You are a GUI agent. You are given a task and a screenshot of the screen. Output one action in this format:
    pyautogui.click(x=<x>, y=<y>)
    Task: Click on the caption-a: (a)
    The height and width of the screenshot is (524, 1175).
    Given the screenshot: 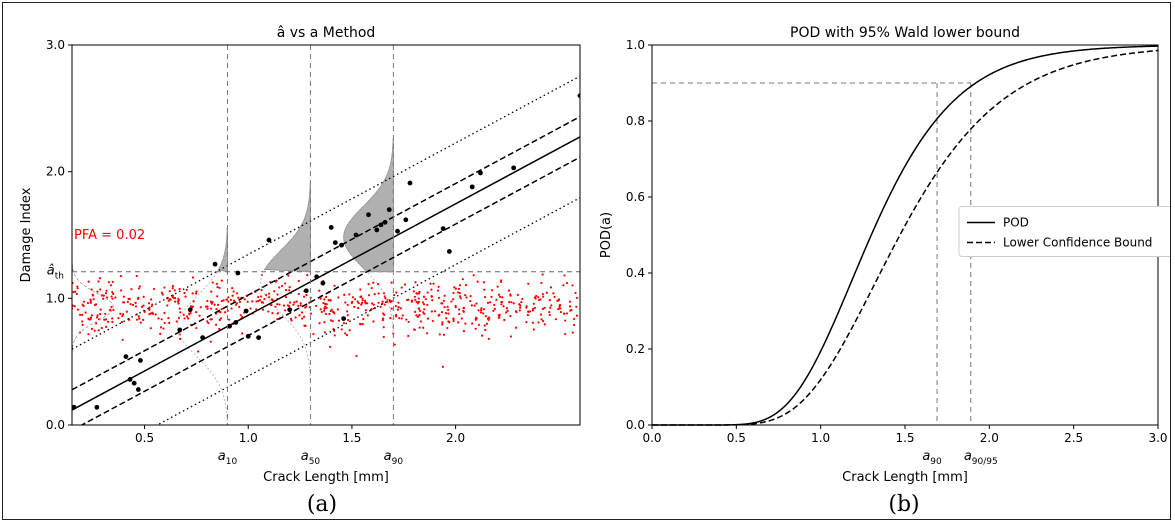 What is the action you would take?
    pyautogui.click(x=322, y=504)
    